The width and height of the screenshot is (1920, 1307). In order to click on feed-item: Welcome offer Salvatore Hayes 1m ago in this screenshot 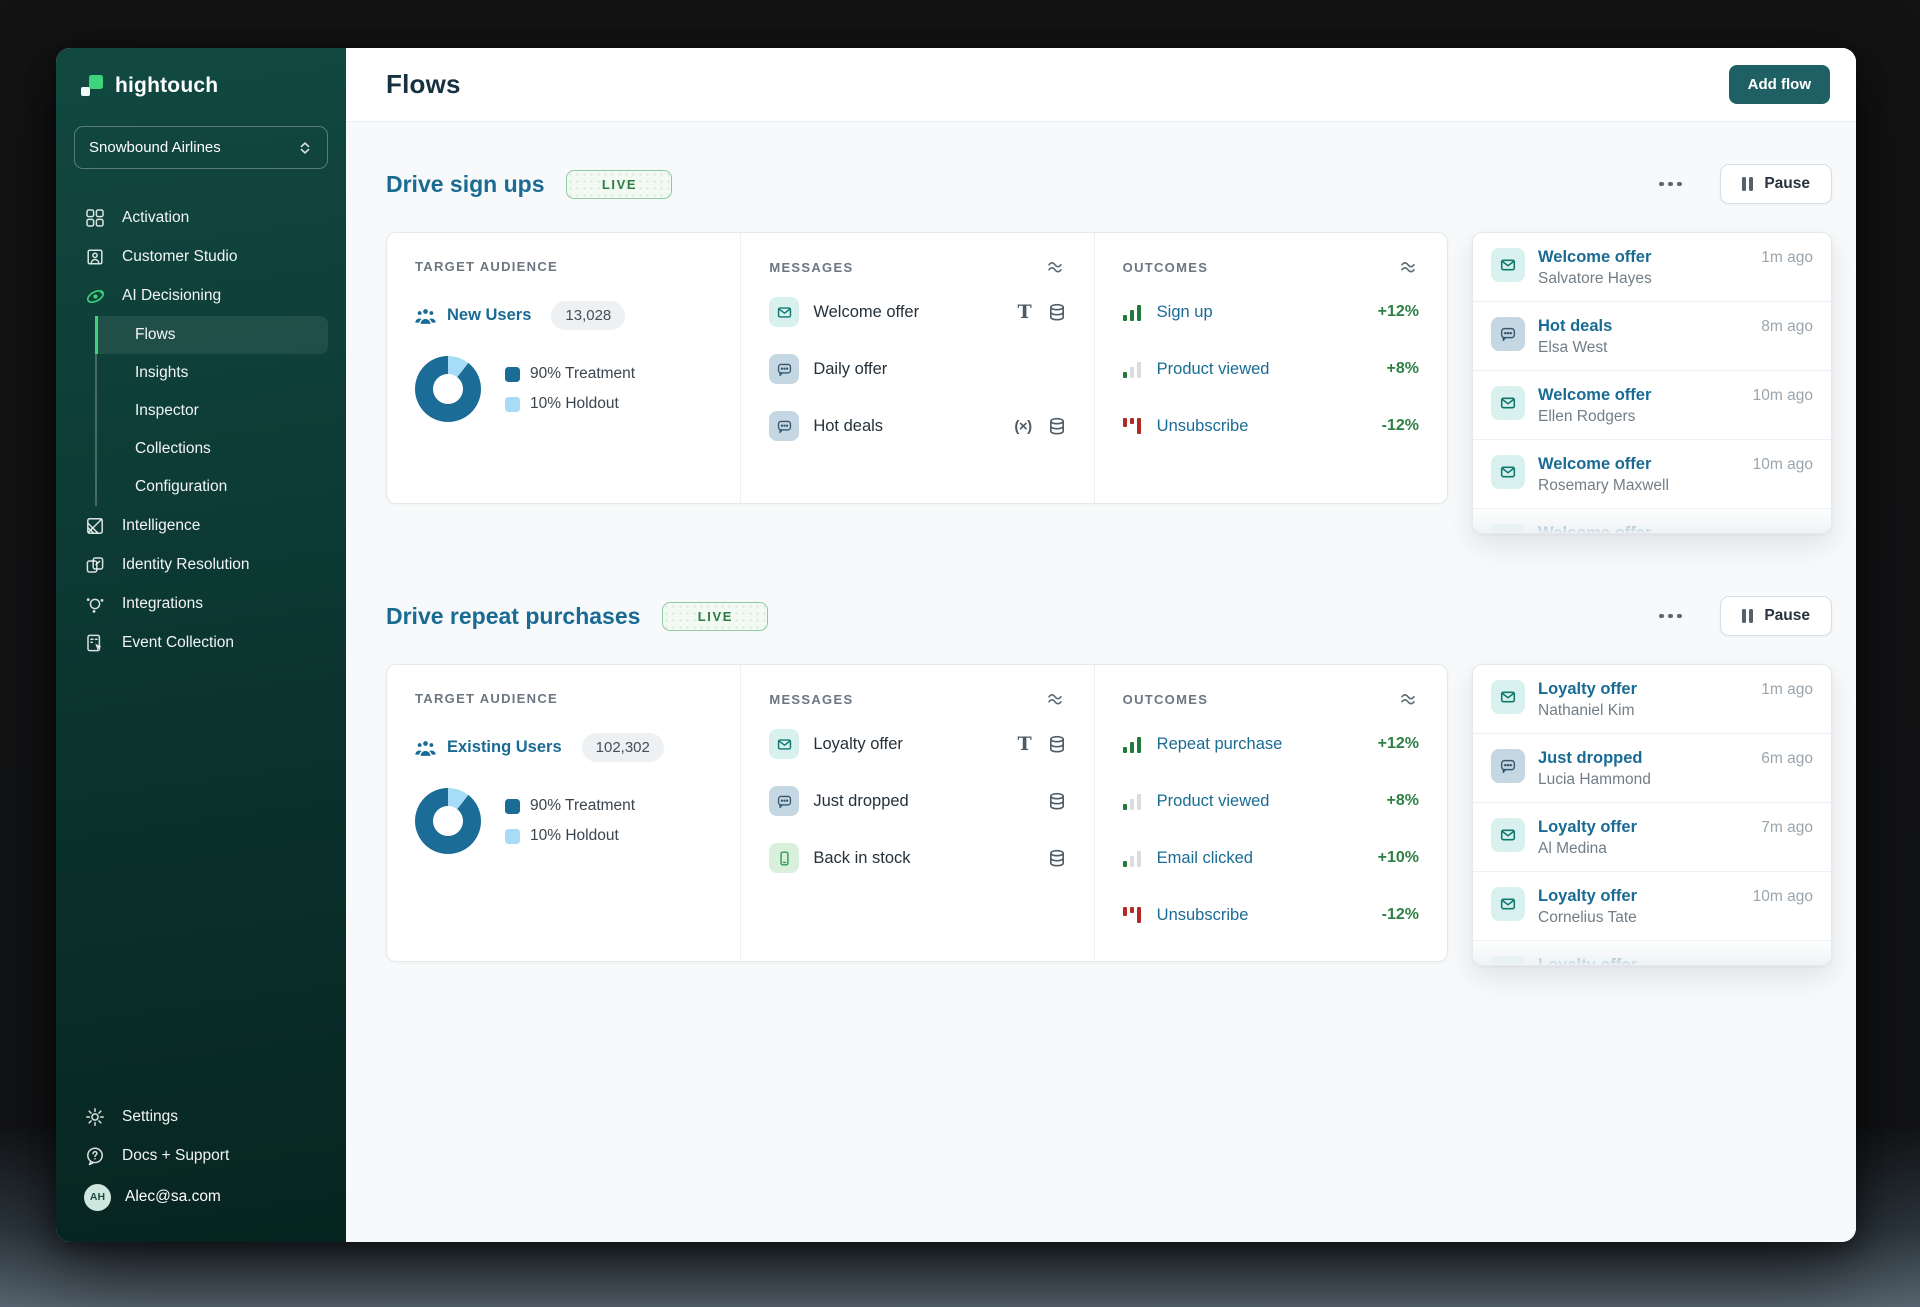, I will do `click(1652, 267)`.